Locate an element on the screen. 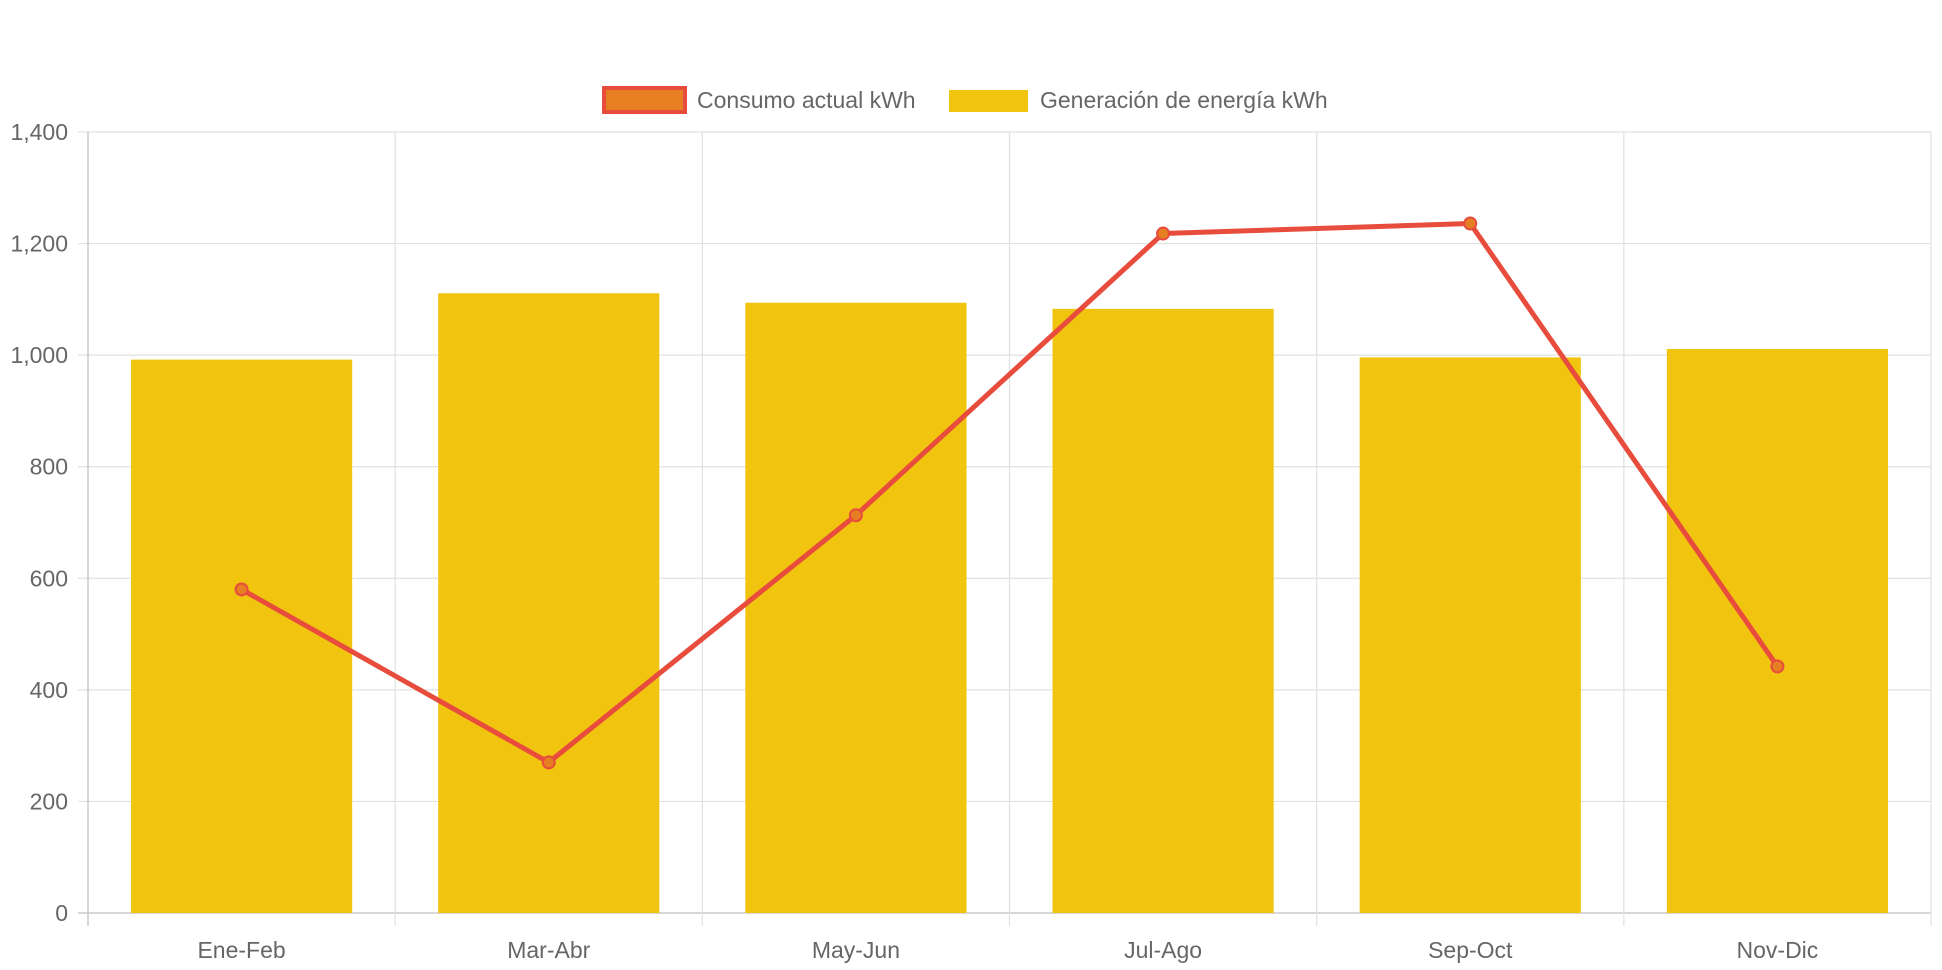 This screenshot has height=970, width=1942. y-tick-label: 0 is located at coordinates (61, 913).